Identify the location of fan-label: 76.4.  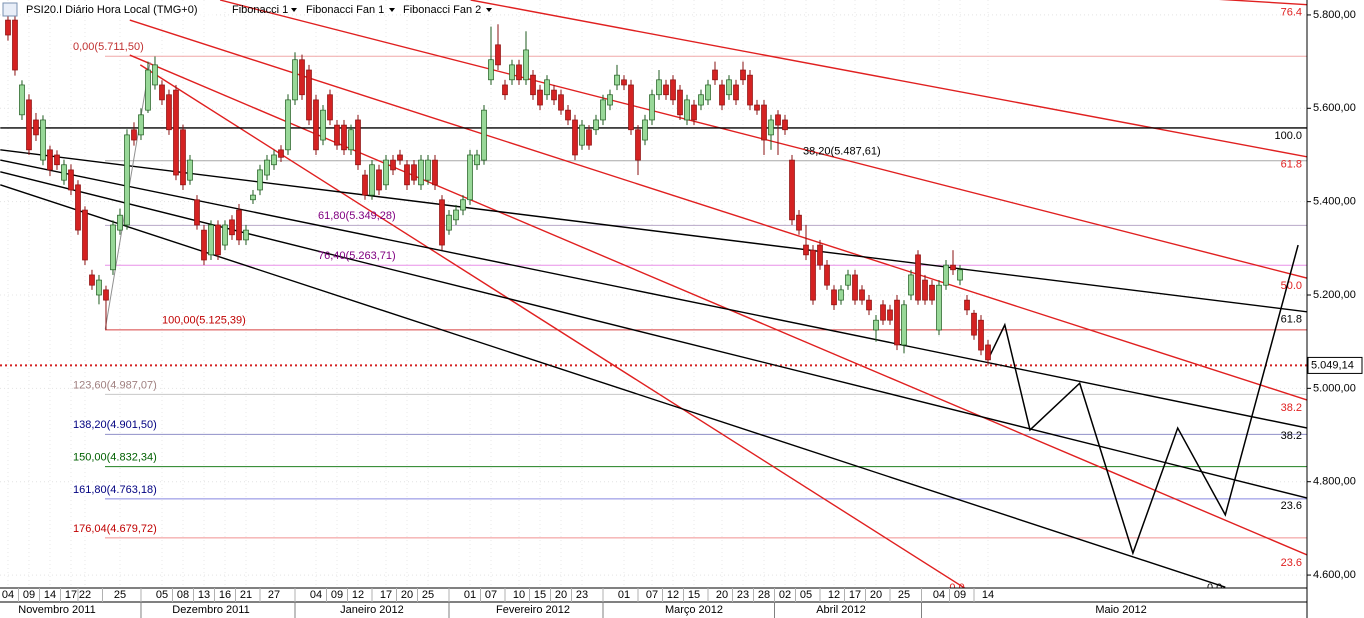
(1291, 13).